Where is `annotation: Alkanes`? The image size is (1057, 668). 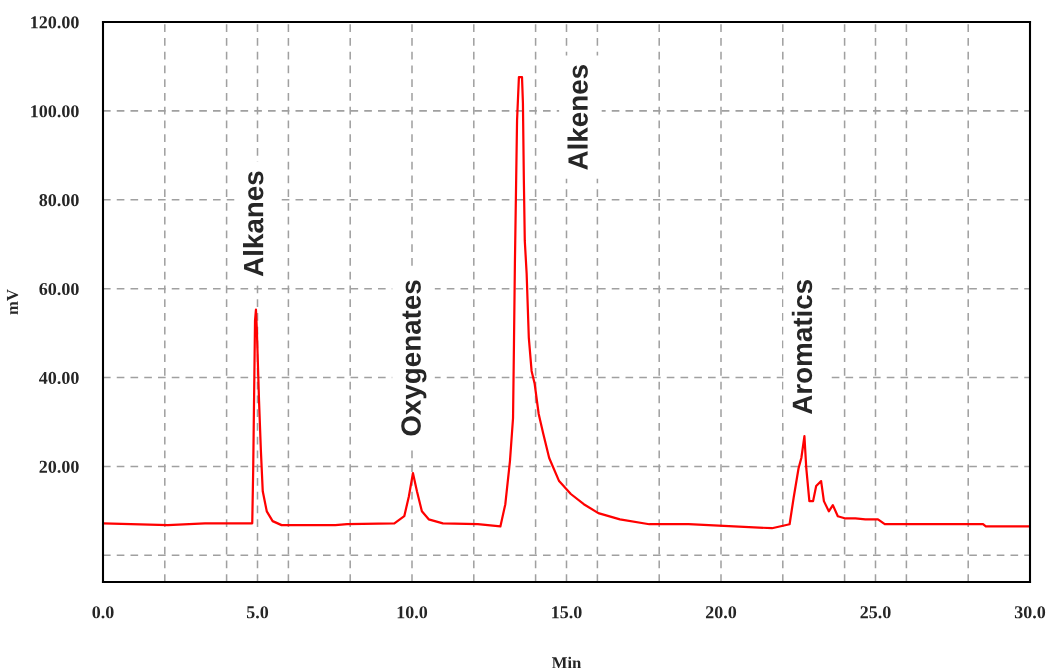
annotation: Alkanes is located at coordinates (253, 224).